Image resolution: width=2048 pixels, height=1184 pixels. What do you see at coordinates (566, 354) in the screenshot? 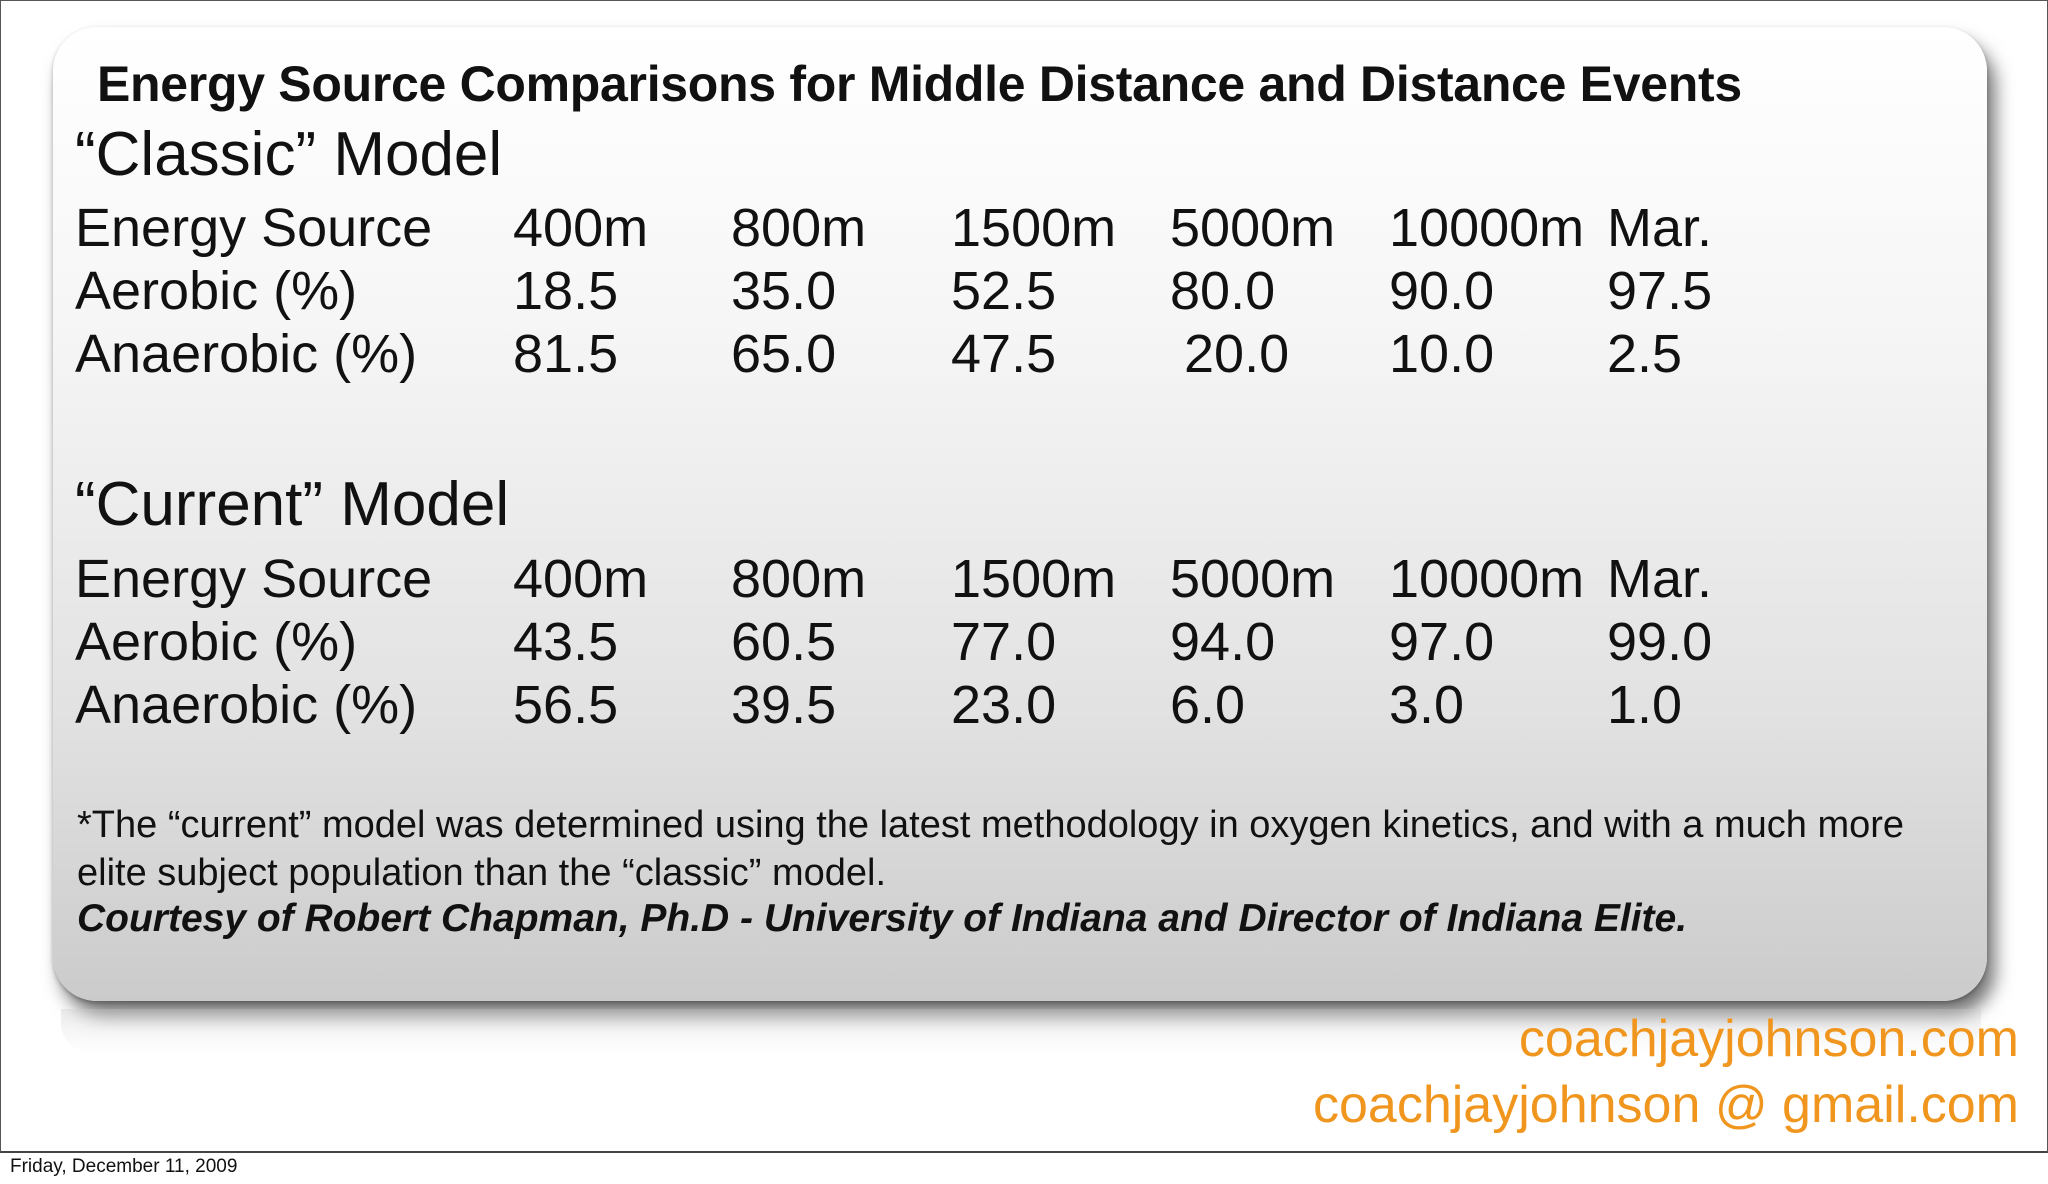
I see `table-cell: 81.5` at bounding box center [566, 354].